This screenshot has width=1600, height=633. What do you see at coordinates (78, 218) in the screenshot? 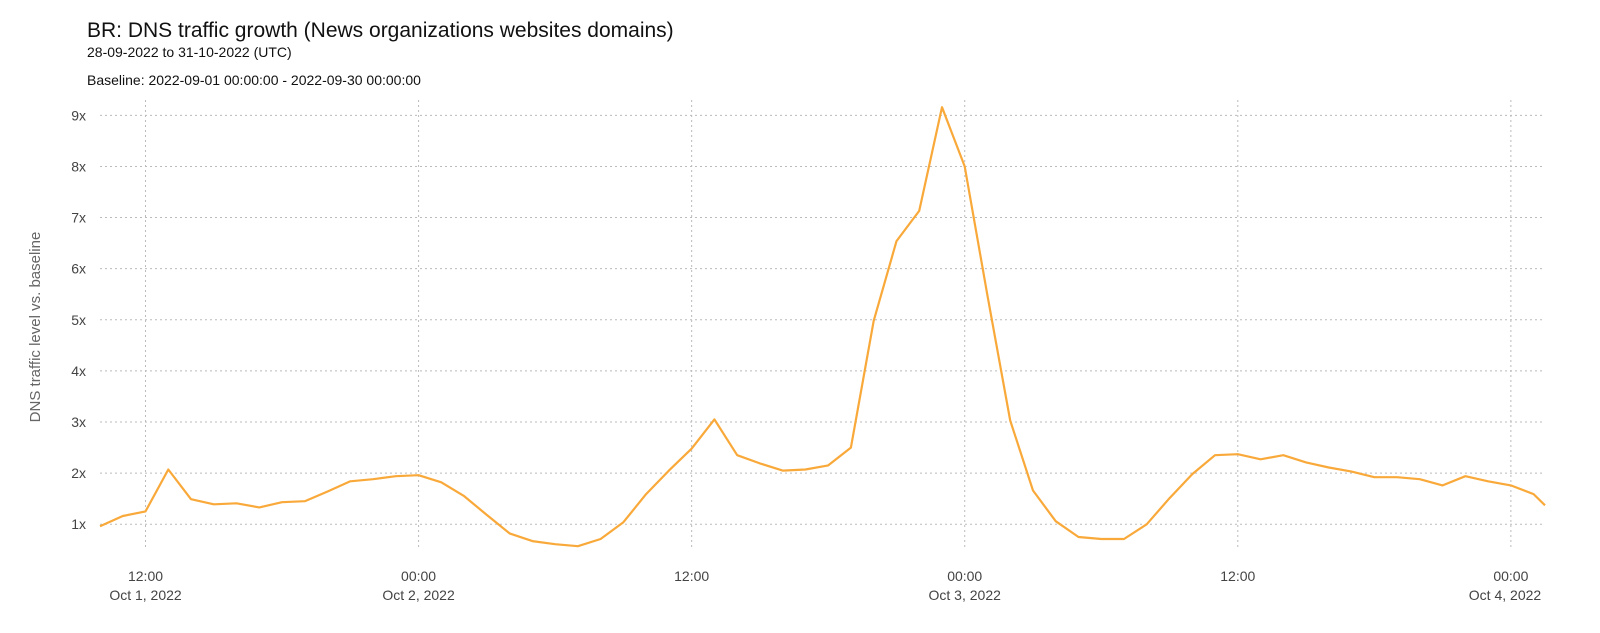
I see `y-tick-label: 7x` at bounding box center [78, 218].